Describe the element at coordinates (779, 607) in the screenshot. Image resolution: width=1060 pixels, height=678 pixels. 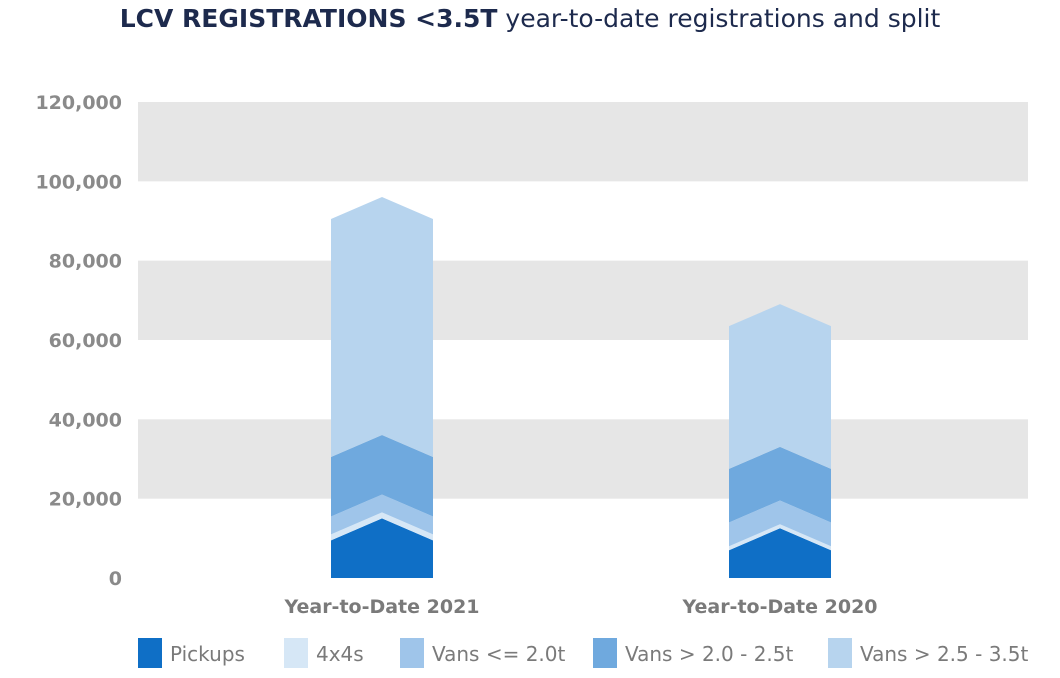
I see `x-category-label: Year-to-Date 2020` at that location.